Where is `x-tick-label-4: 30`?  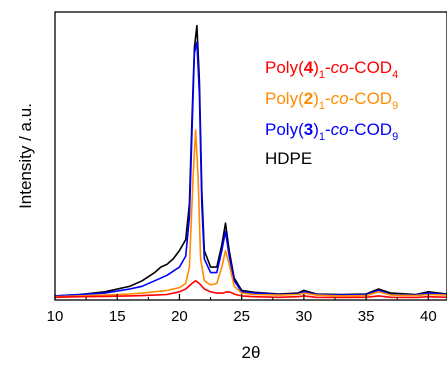
x-tick-label-4: 30 is located at coordinates (304, 316).